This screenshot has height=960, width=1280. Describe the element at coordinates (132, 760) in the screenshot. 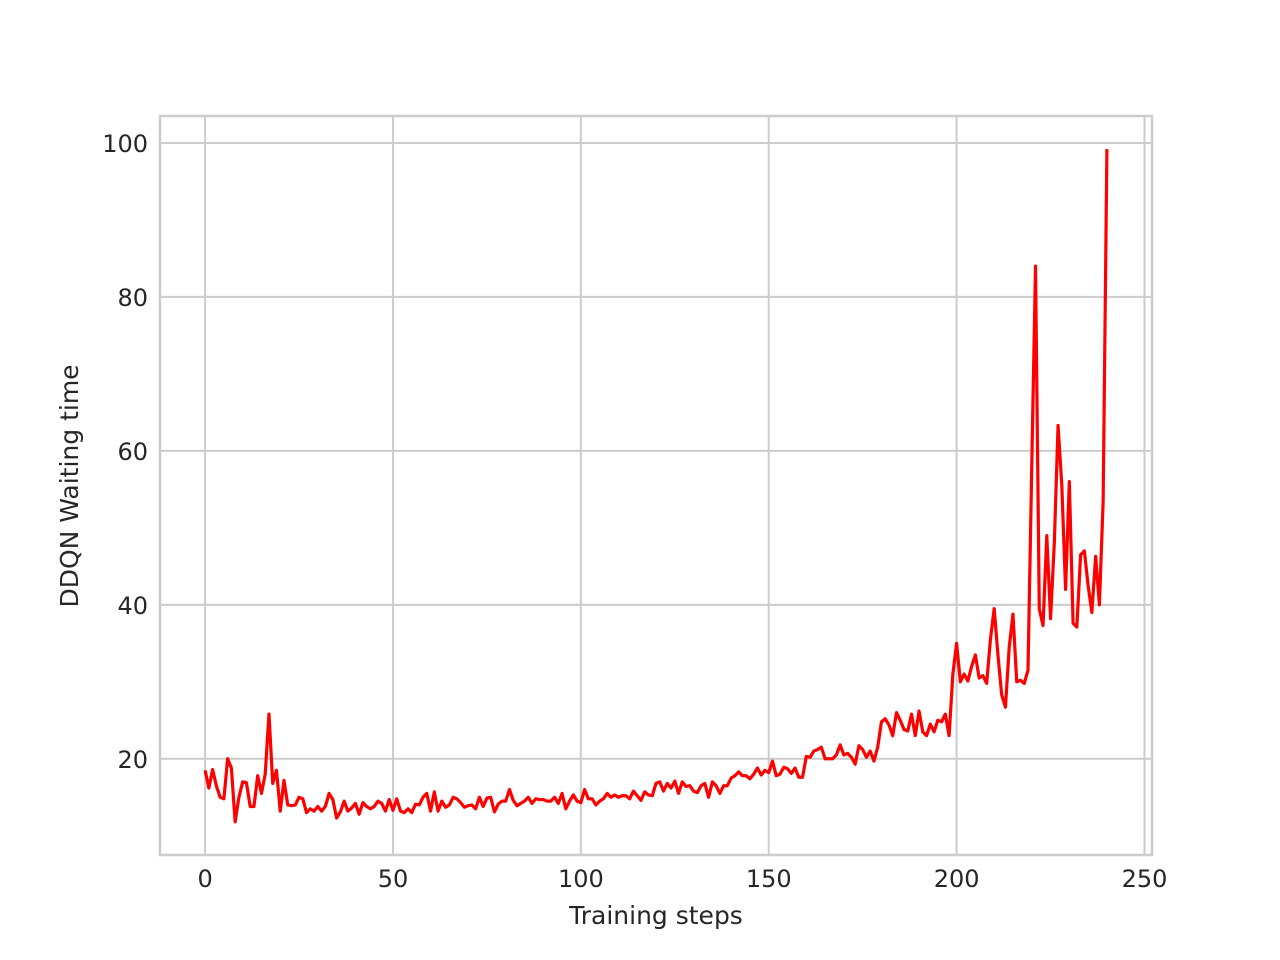

I see `y-tick-label: 20` at that location.